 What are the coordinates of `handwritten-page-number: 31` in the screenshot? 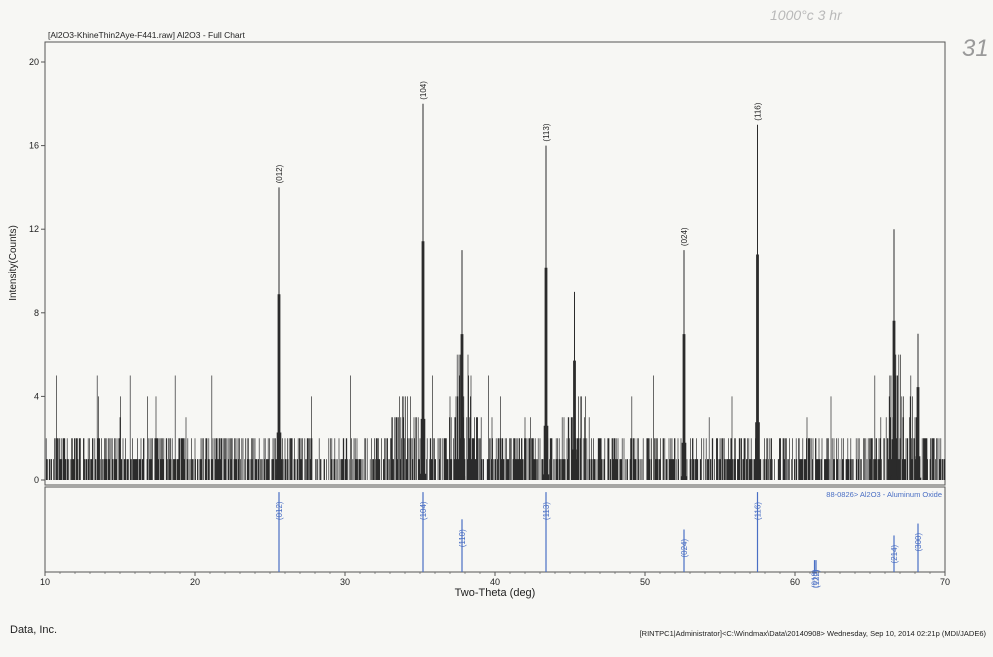 It's located at (975, 48).